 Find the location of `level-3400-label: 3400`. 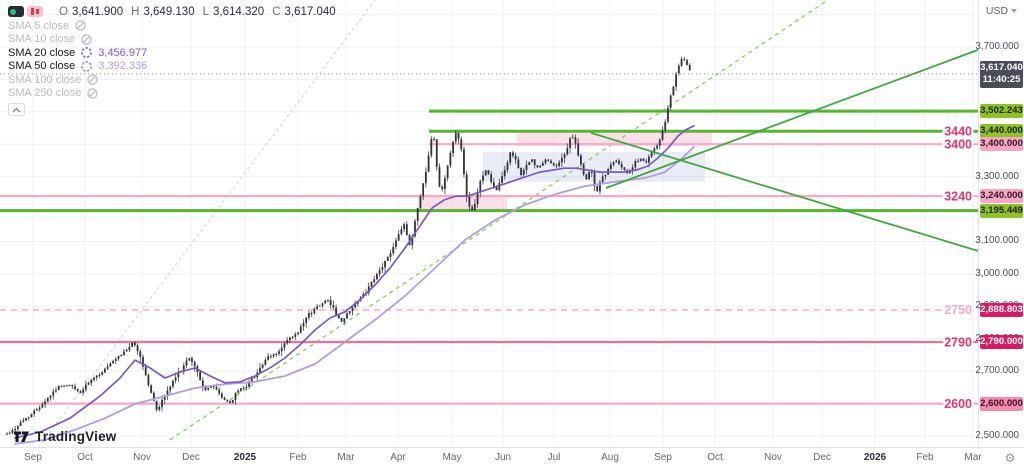

level-3400-label: 3400 is located at coordinates (958, 145).